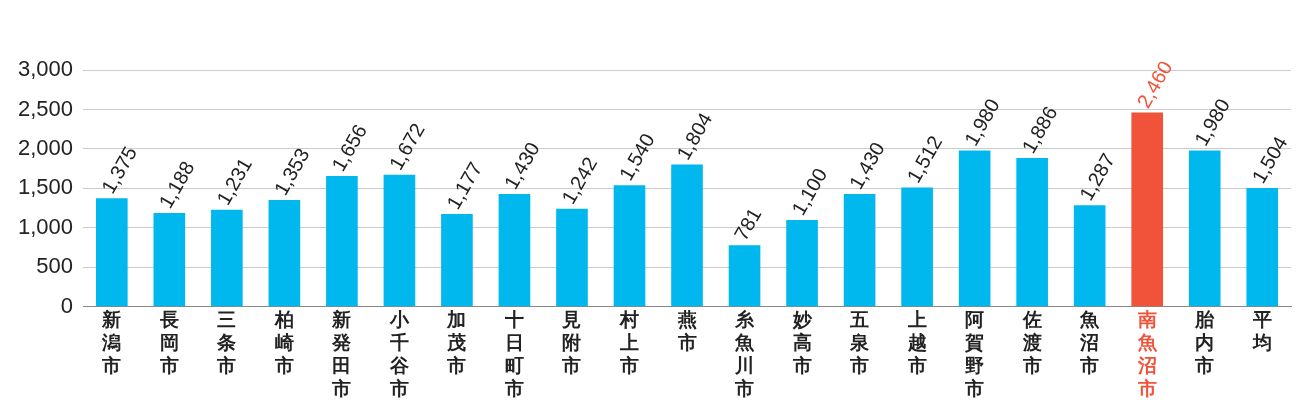  Describe the element at coordinates (111, 342) in the screenshot. I see `x-tick-label: 新潟市` at that location.